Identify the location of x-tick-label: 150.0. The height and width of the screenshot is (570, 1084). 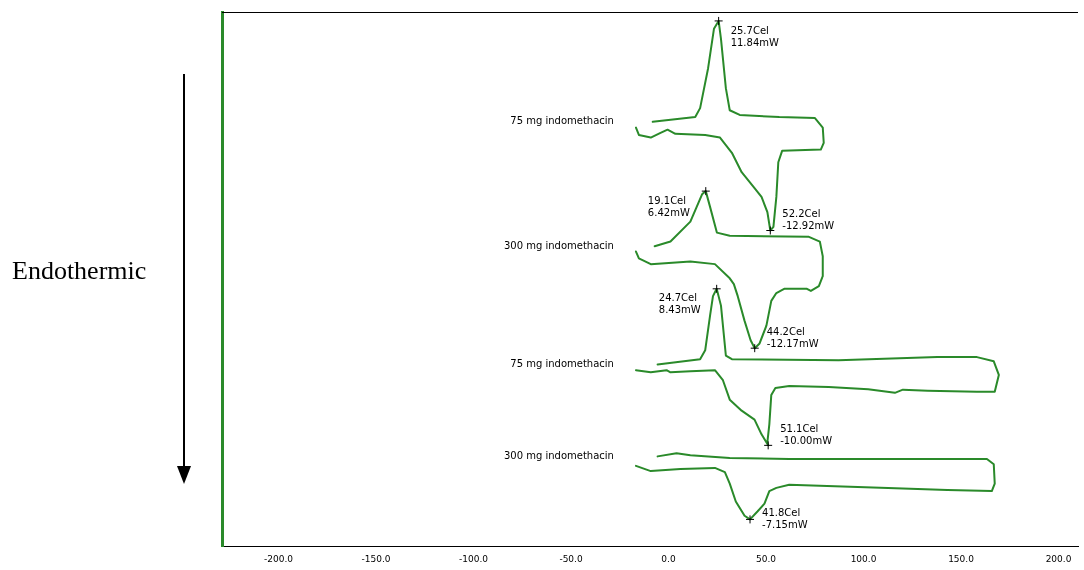
(961, 558).